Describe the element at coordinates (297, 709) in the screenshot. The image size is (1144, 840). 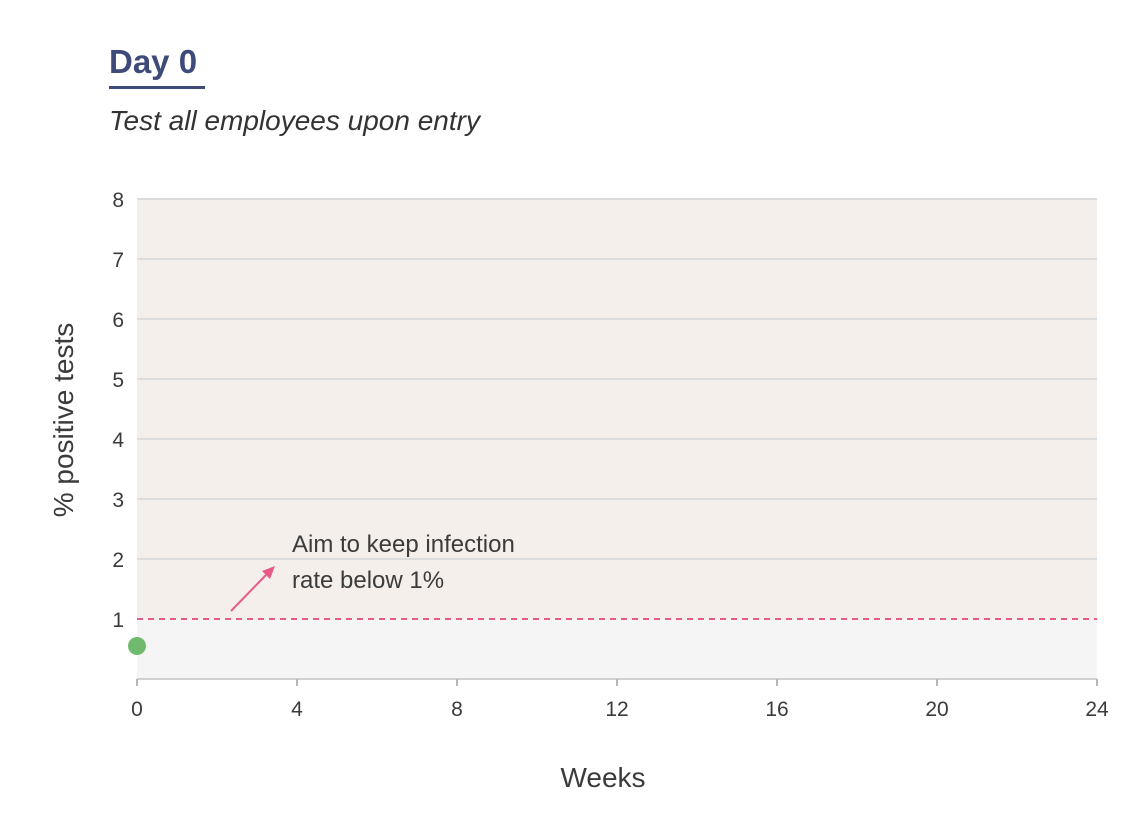
I see `x-tick-label-4: 4` at that location.